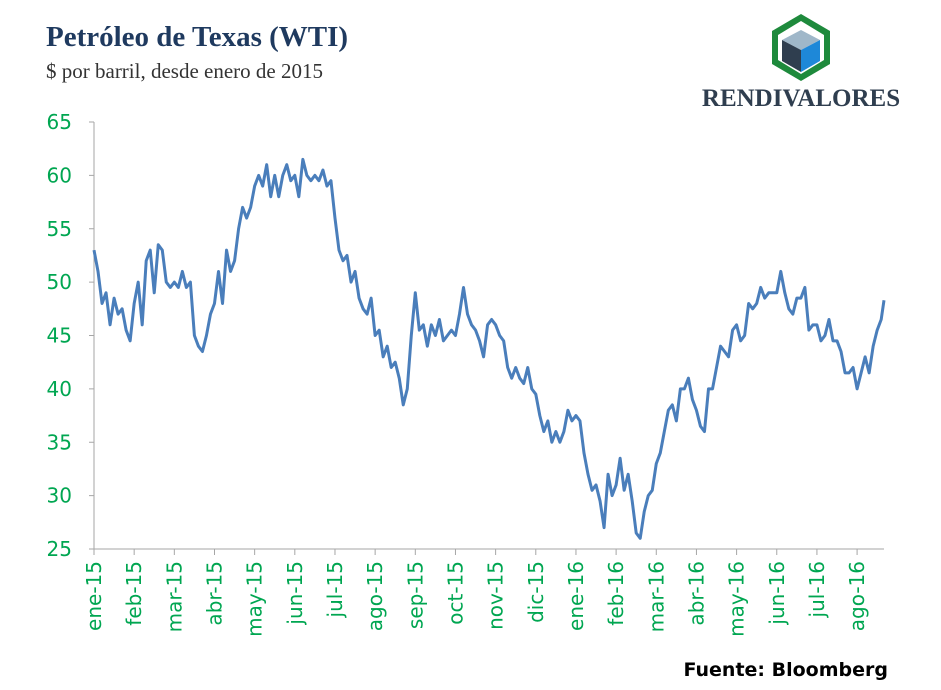 The width and height of the screenshot is (941, 690). Describe the element at coordinates (696, 593) in the screenshot. I see `x-tick-label: abr-16` at that location.